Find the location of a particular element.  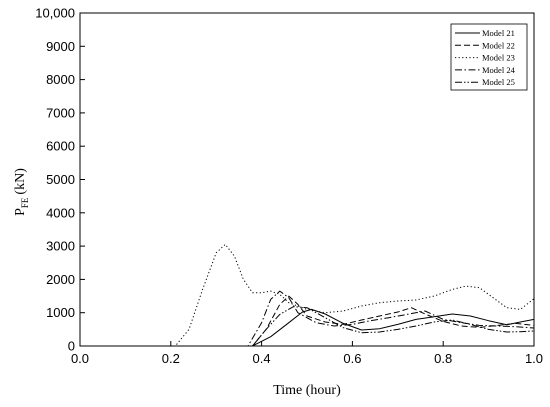

y-tick-label: 2000 is located at coordinates (60, 279).